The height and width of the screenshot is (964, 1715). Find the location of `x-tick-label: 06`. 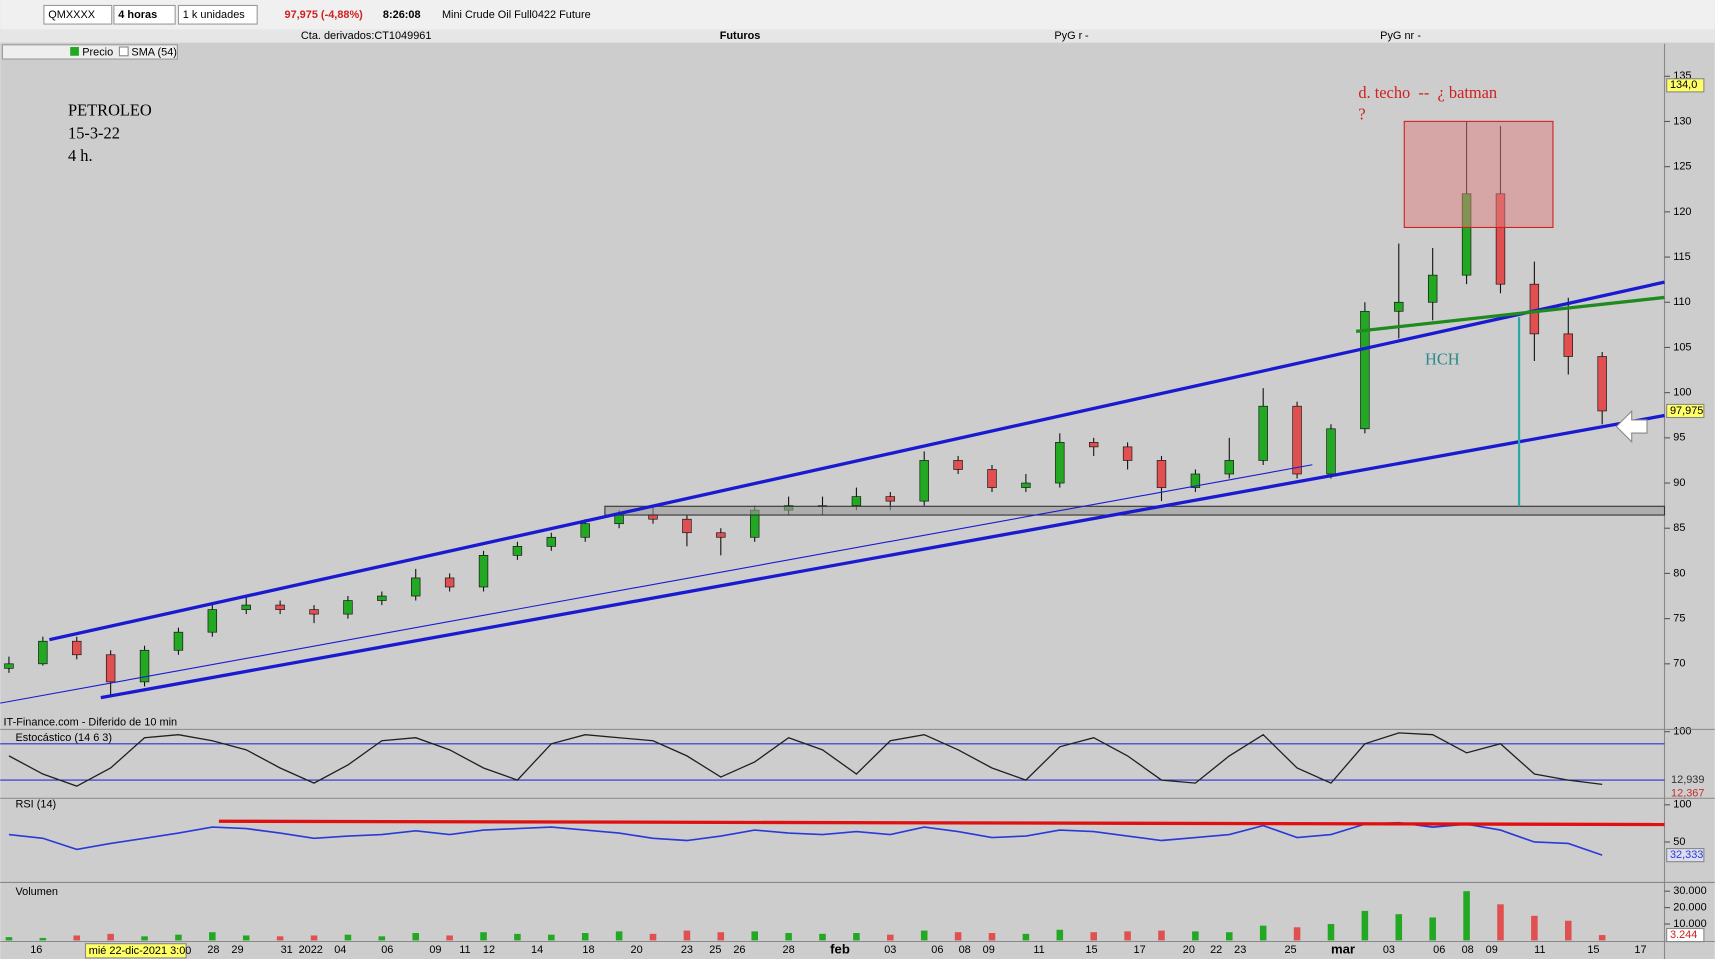

x-tick-label: 06 is located at coordinates (387, 950).